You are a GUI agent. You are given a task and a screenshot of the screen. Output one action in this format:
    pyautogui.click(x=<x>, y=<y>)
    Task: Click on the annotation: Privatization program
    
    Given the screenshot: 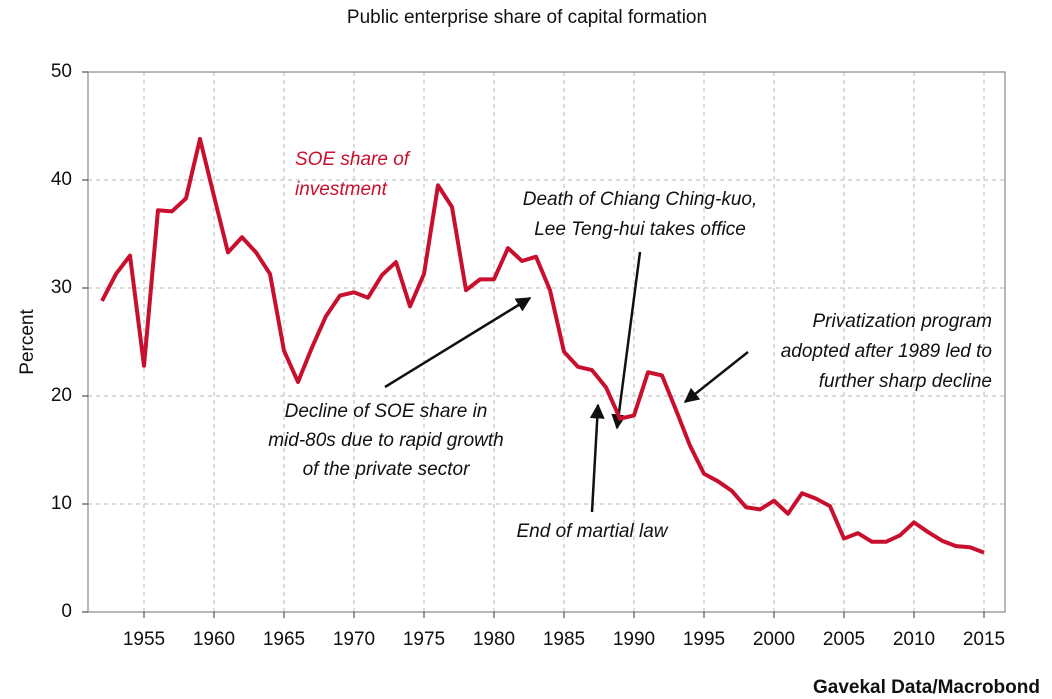 What is the action you would take?
    pyautogui.click(x=902, y=321)
    